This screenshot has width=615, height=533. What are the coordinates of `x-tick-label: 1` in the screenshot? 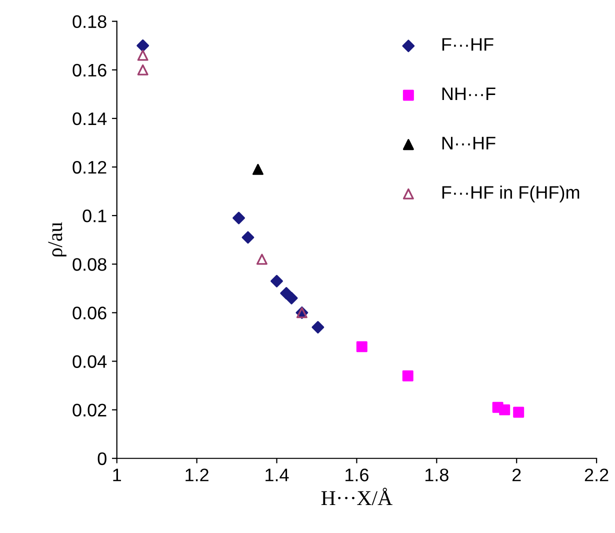 It's located at (117, 475).